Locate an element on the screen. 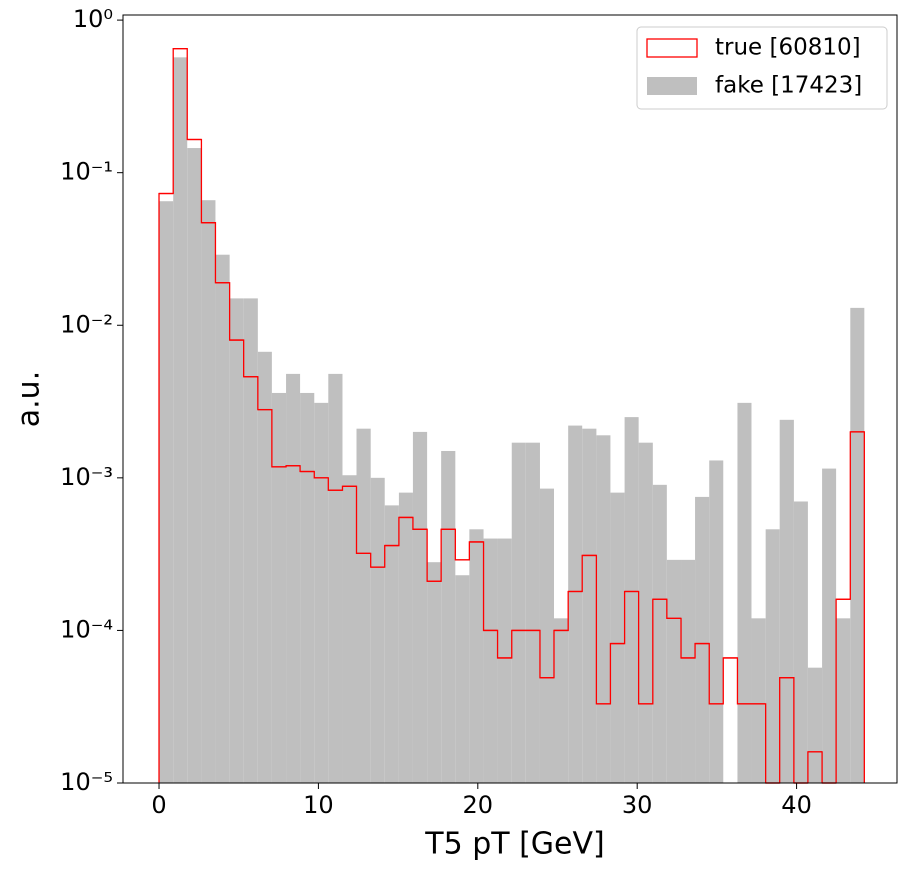 The height and width of the screenshot is (874, 908). legend-frame is located at coordinates (762, 68).